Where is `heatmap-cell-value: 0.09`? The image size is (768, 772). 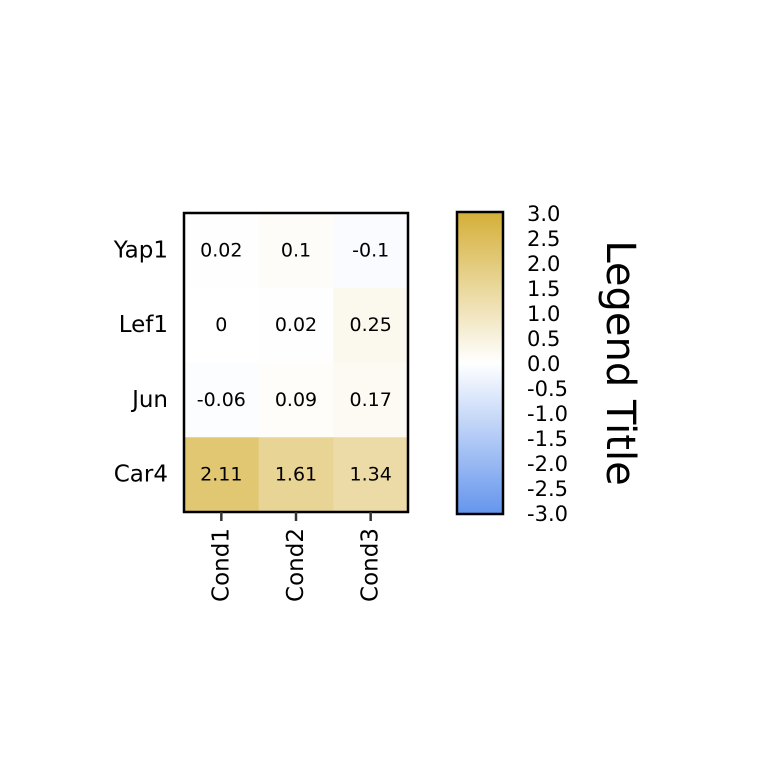 heatmap-cell-value: 0.09 is located at coordinates (296, 400).